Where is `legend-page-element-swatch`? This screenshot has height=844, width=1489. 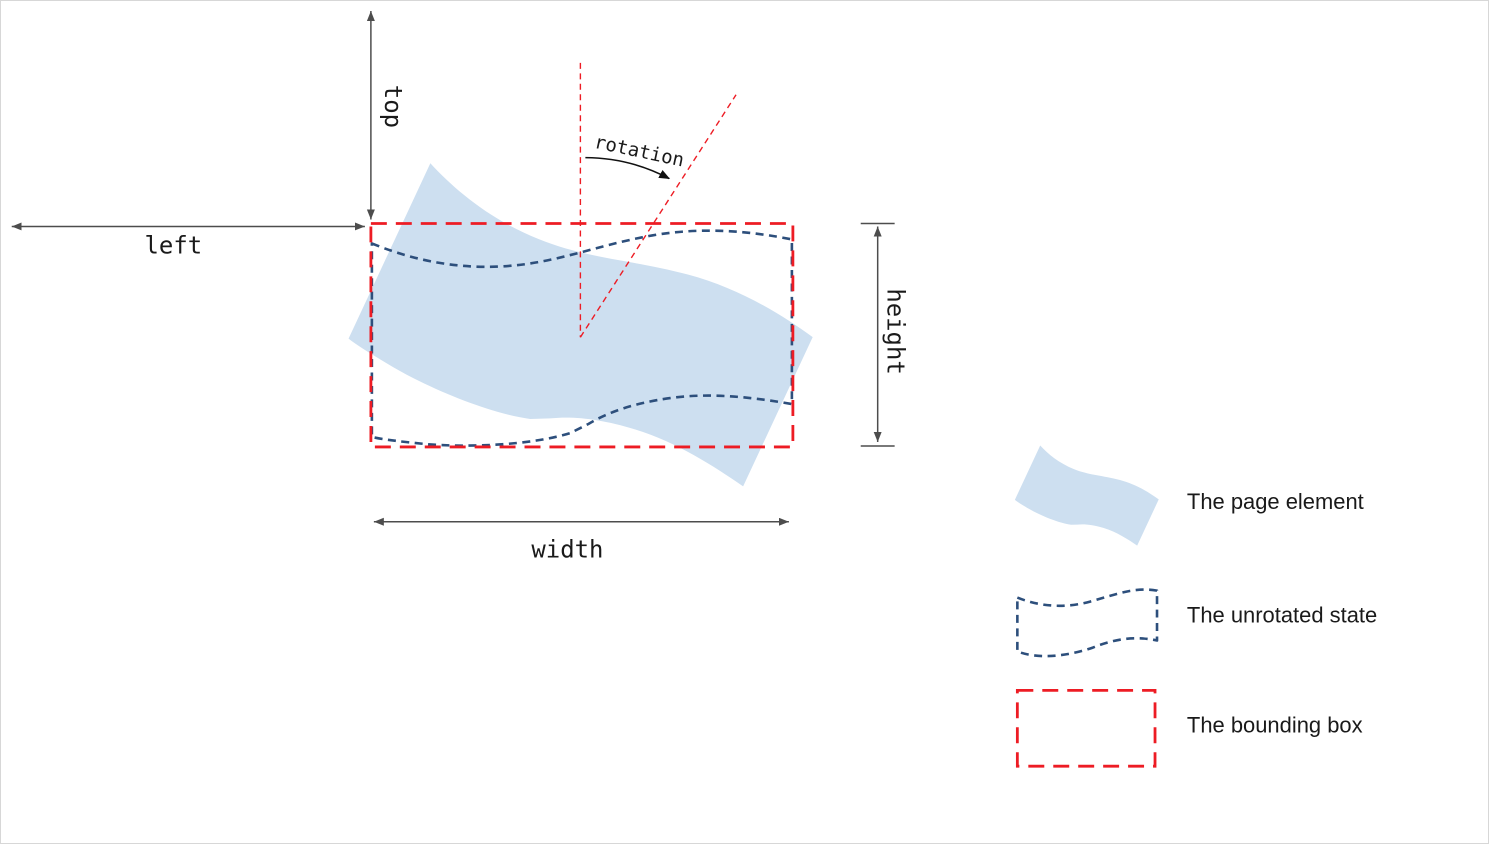 legend-page-element-swatch is located at coordinates (1086, 499).